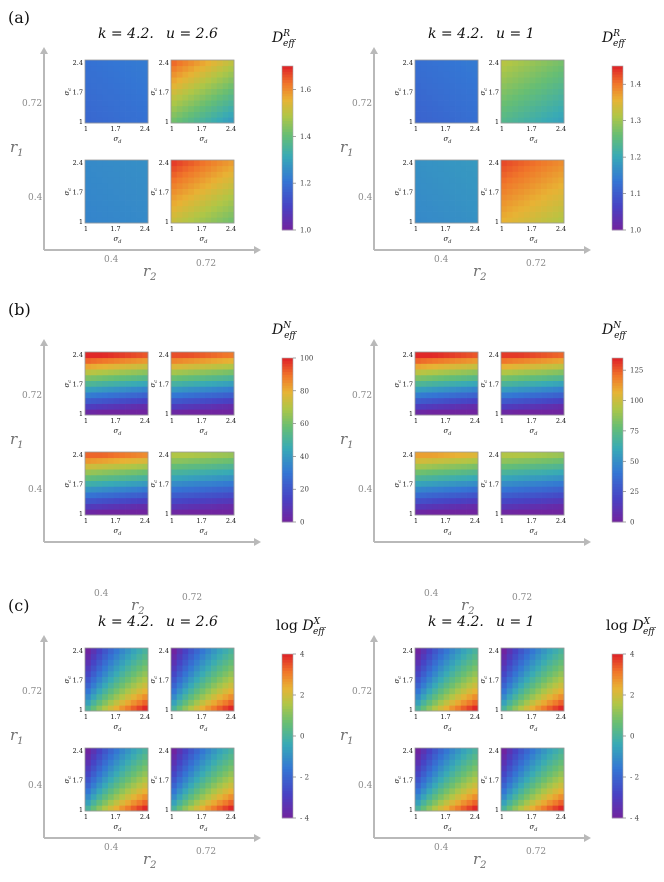  Describe the element at coordinates (154, 192) in the screenshot. I see `heatmap-y-label: σc` at that location.